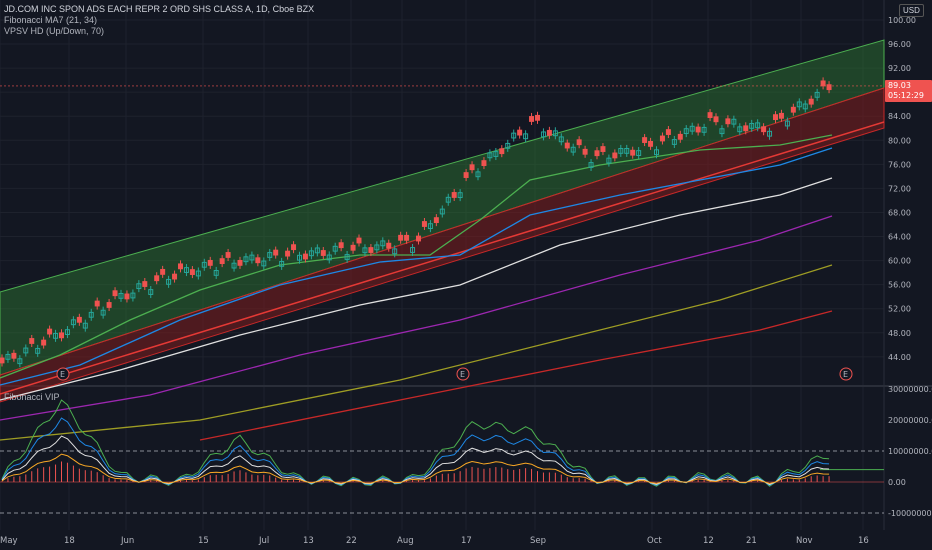 The width and height of the screenshot is (932, 550). I want to click on price-tick-label: 68.00, so click(899, 212).